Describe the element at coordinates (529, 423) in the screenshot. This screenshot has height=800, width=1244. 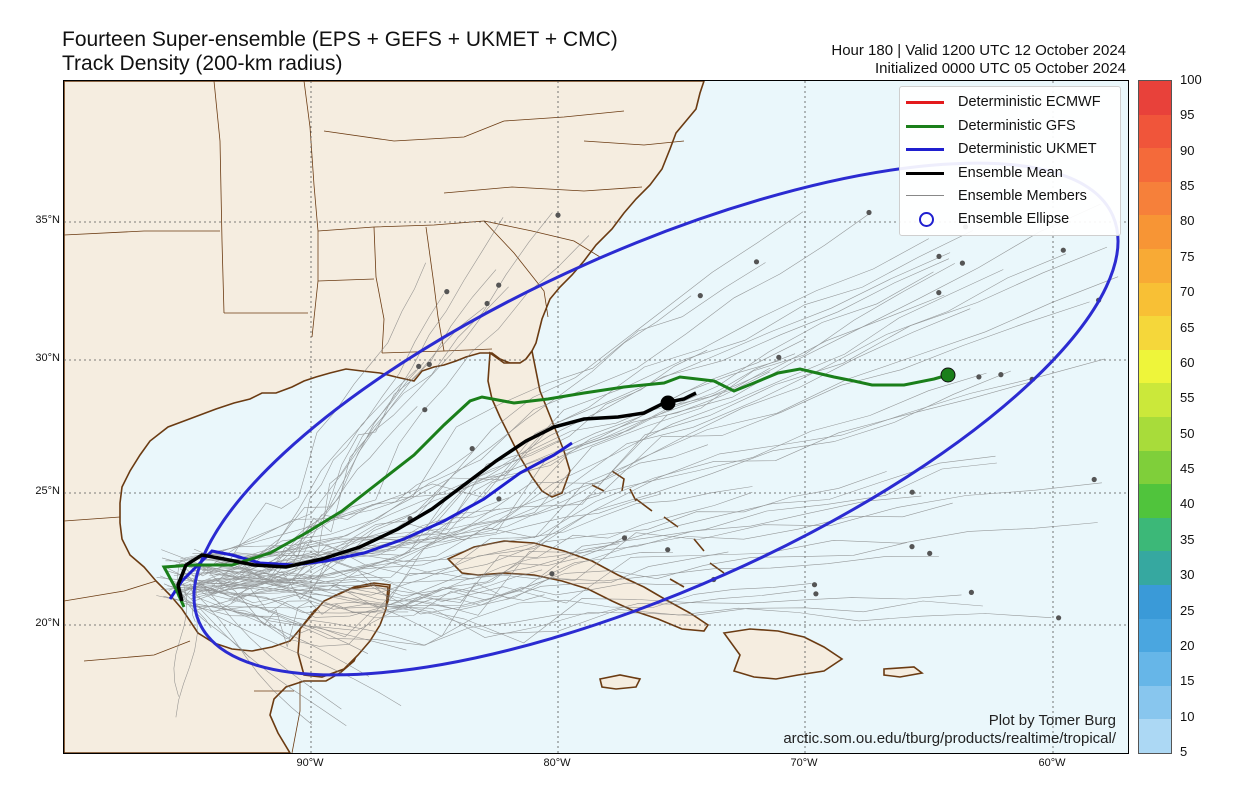
I see `florida-land` at that location.